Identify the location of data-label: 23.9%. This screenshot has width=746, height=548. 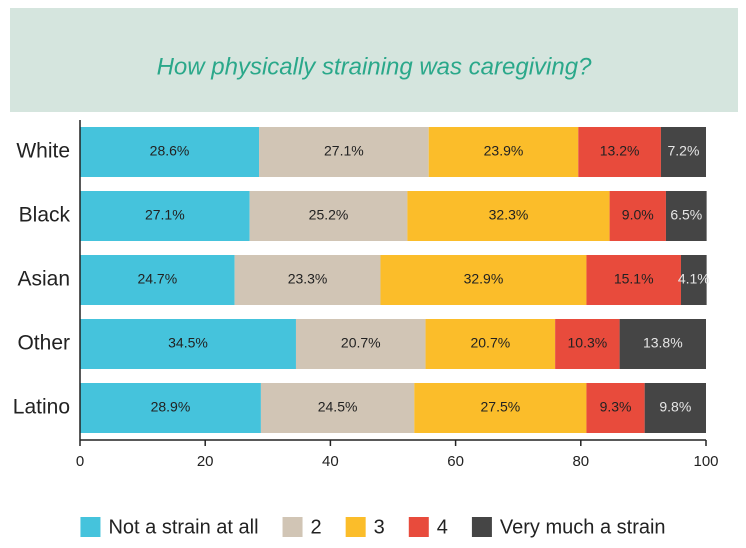
(504, 151).